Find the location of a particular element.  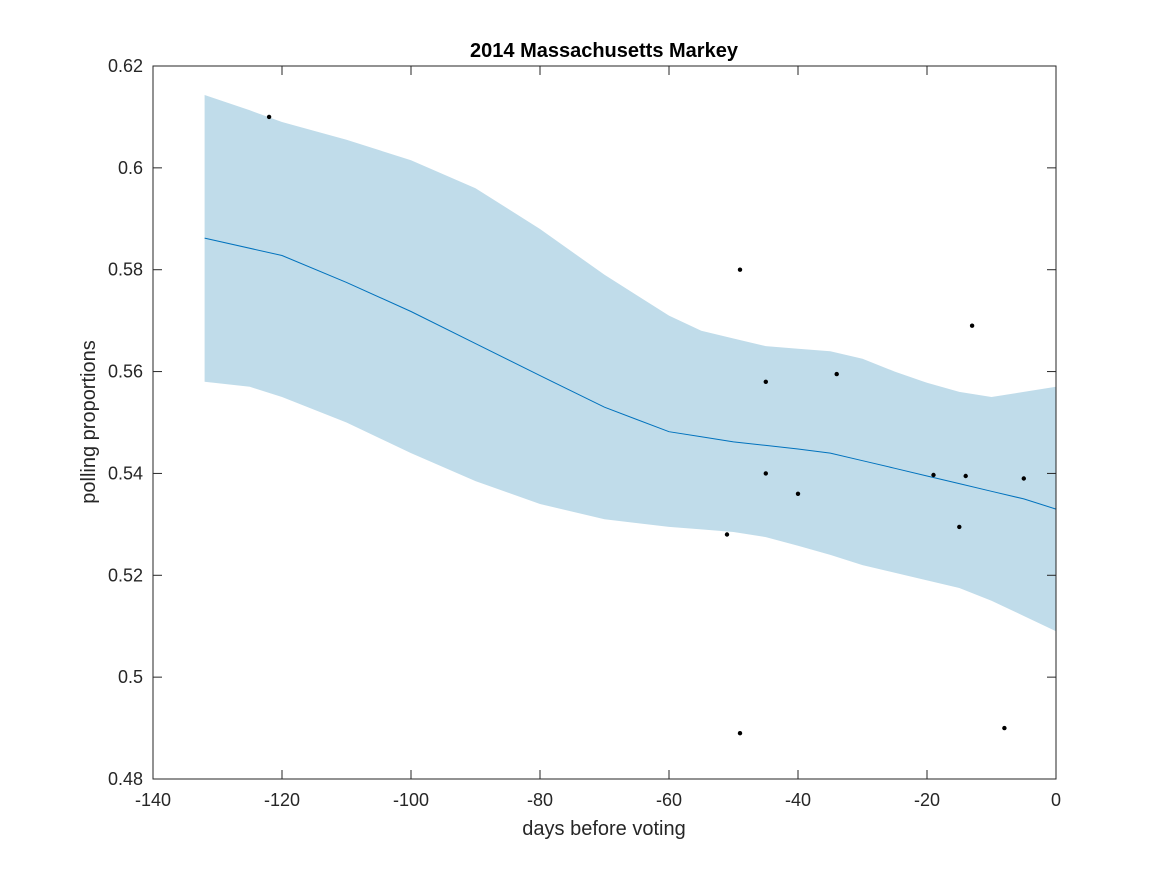

x-tick-label: -60 is located at coordinates (669, 800).